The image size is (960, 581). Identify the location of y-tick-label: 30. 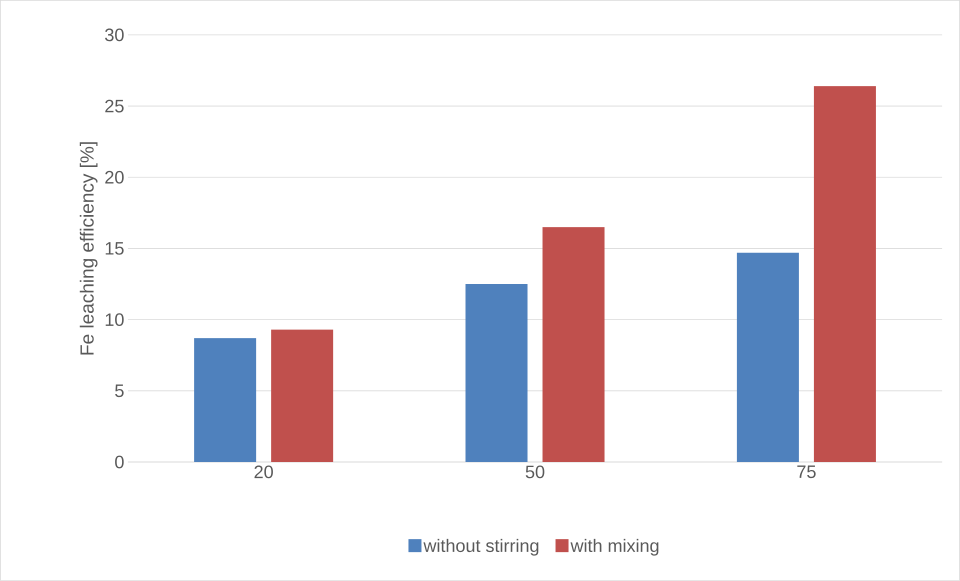
(114, 35).